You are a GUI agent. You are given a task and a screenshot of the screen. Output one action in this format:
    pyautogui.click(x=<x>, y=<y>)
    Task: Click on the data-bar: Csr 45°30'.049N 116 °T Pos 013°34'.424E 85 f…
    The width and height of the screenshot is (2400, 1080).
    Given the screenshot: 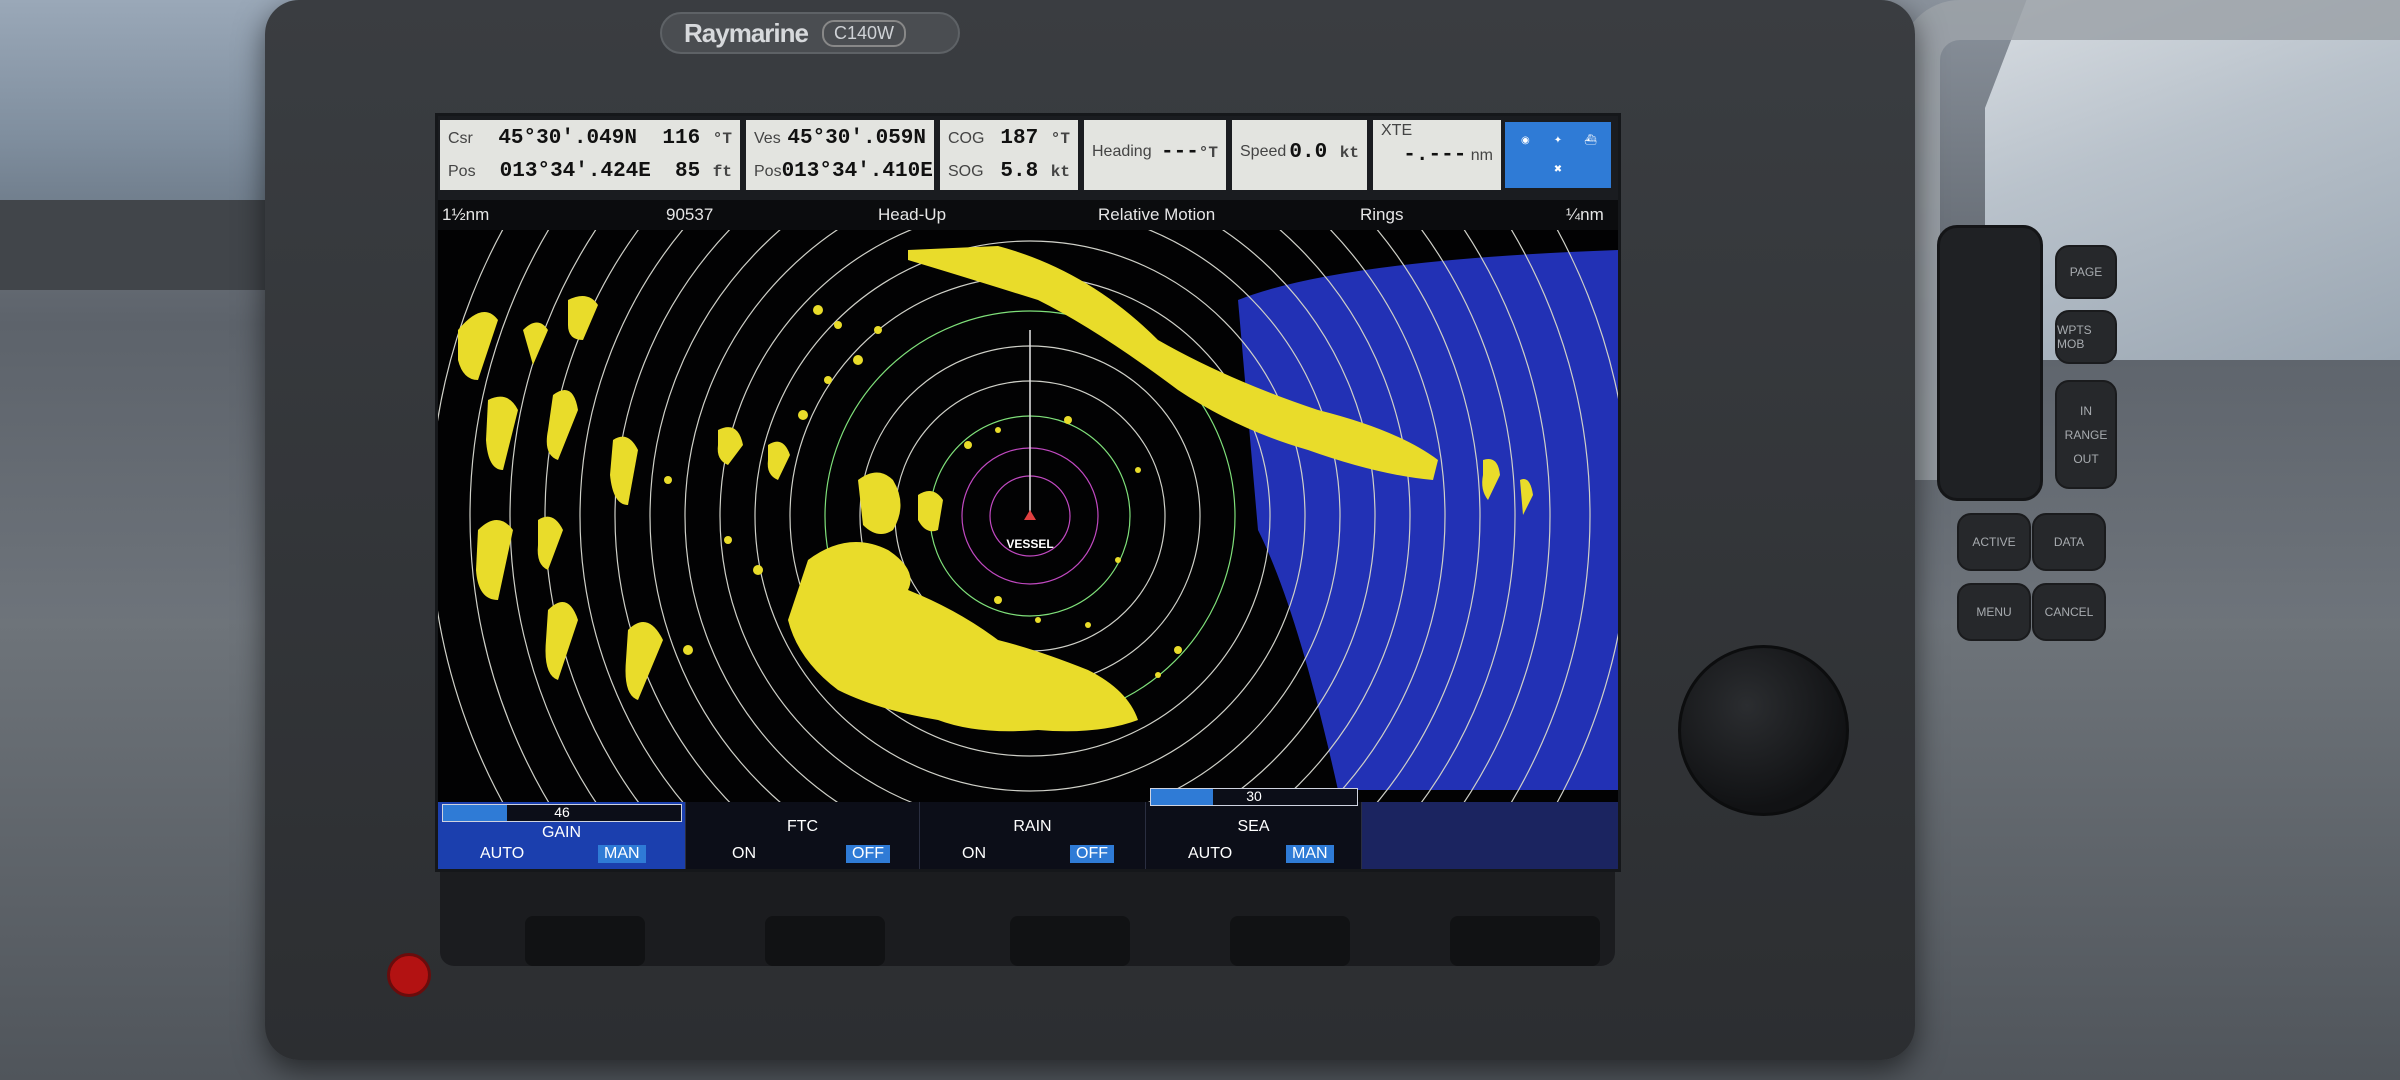 What is the action you would take?
    pyautogui.click(x=1028, y=158)
    